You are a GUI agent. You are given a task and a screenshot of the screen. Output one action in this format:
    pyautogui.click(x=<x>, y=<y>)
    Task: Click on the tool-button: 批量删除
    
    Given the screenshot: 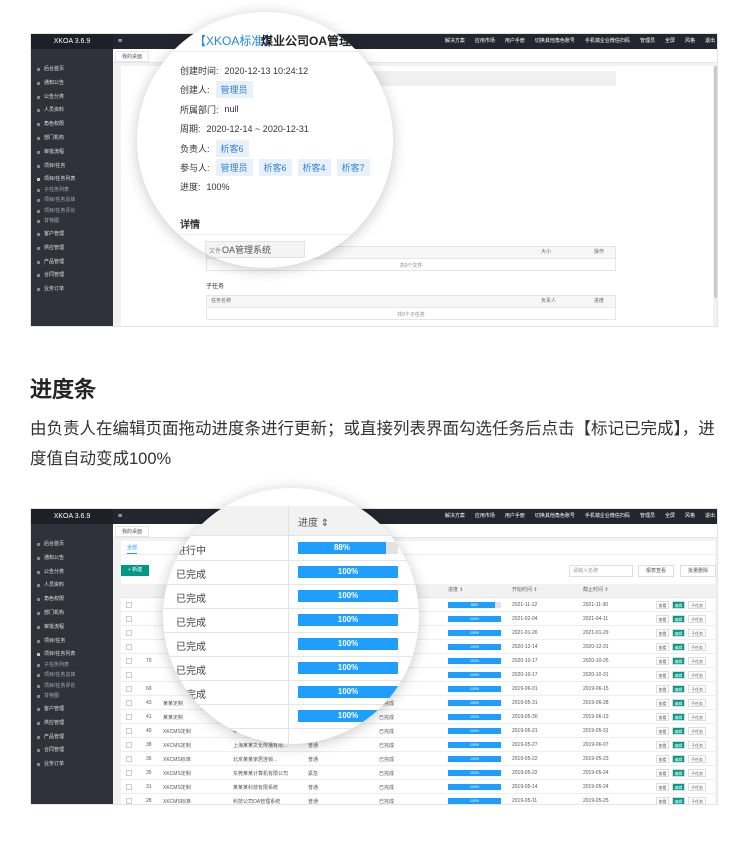 What is the action you would take?
    pyautogui.click(x=698, y=571)
    